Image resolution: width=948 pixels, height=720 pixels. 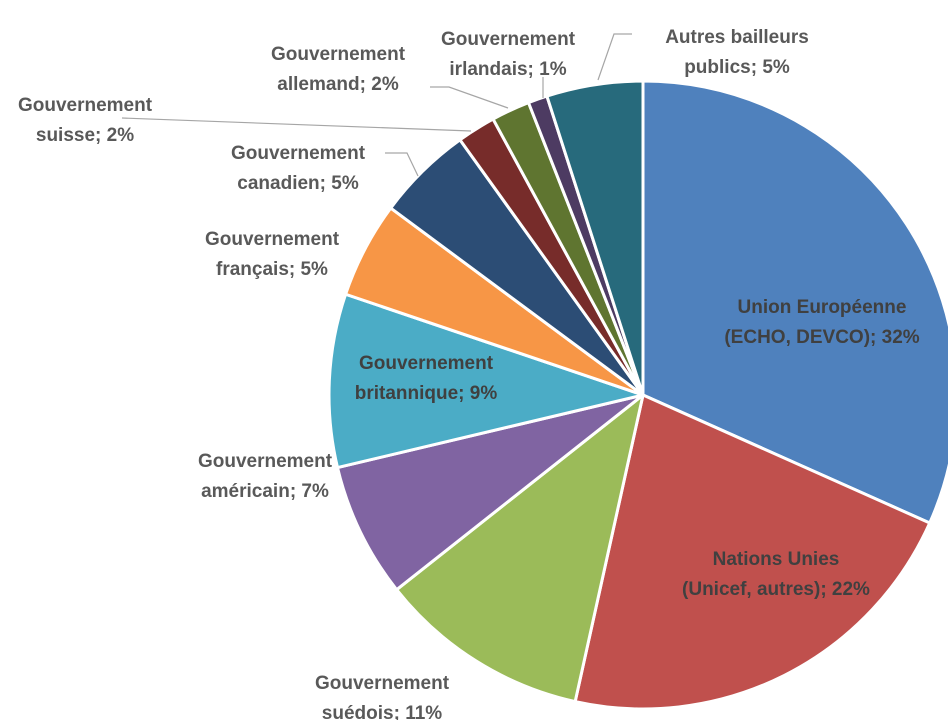 I want to click on slice-label-line1: Autres bailleurs, so click(x=737, y=37).